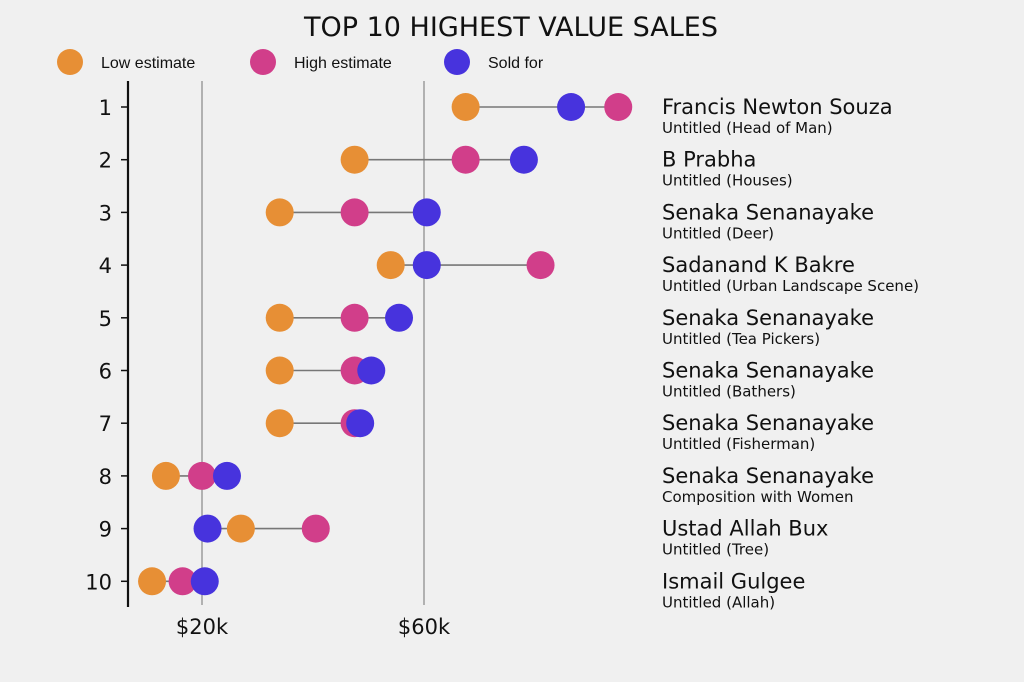 This screenshot has width=1024, height=682. Describe the element at coordinates (105, 372) in the screenshot. I see `y-tick-label: 6` at that location.